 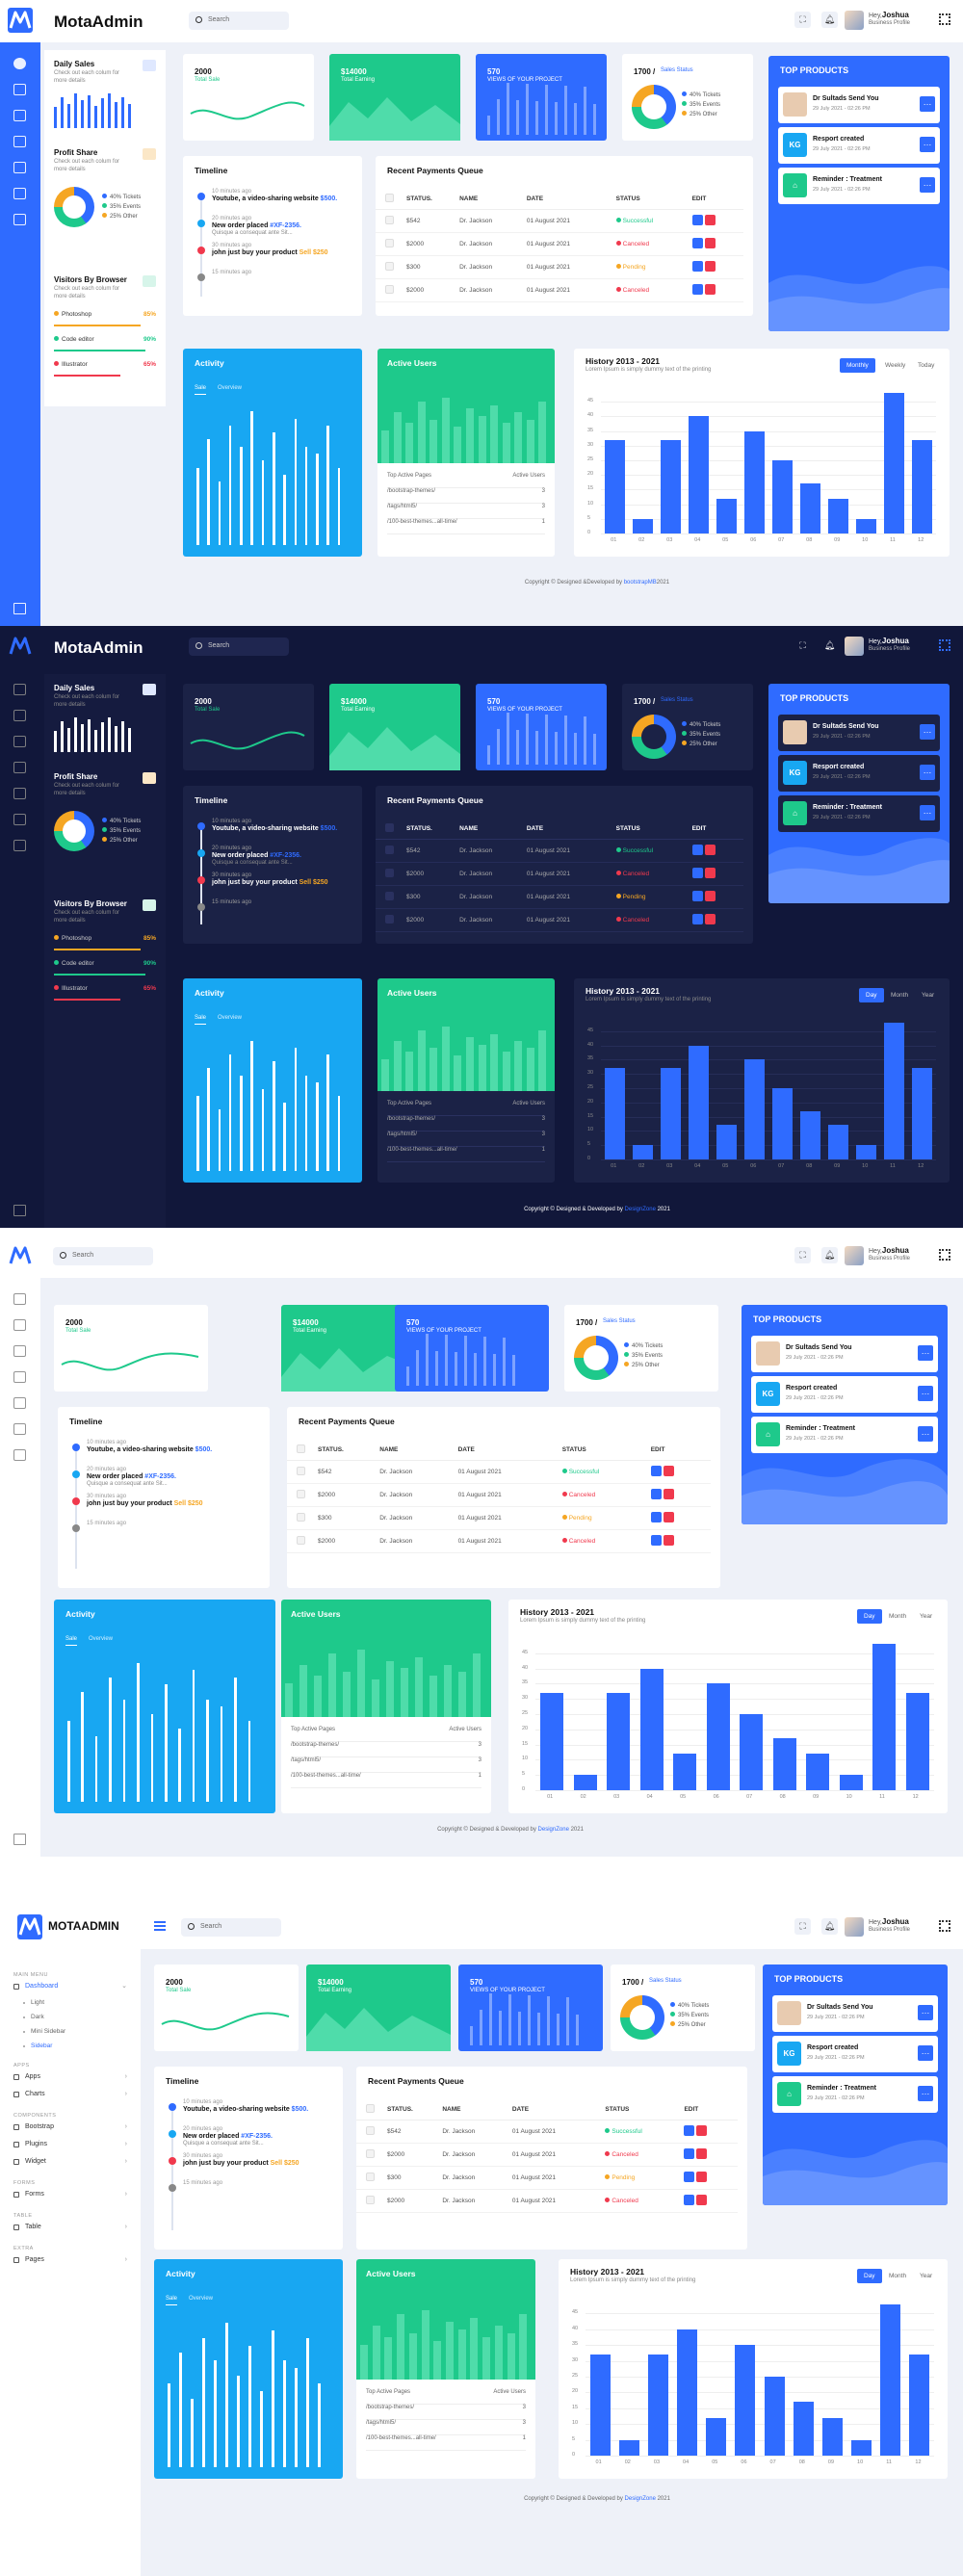 I want to click on menu-item: Charts ›, so click(x=70, y=2094).